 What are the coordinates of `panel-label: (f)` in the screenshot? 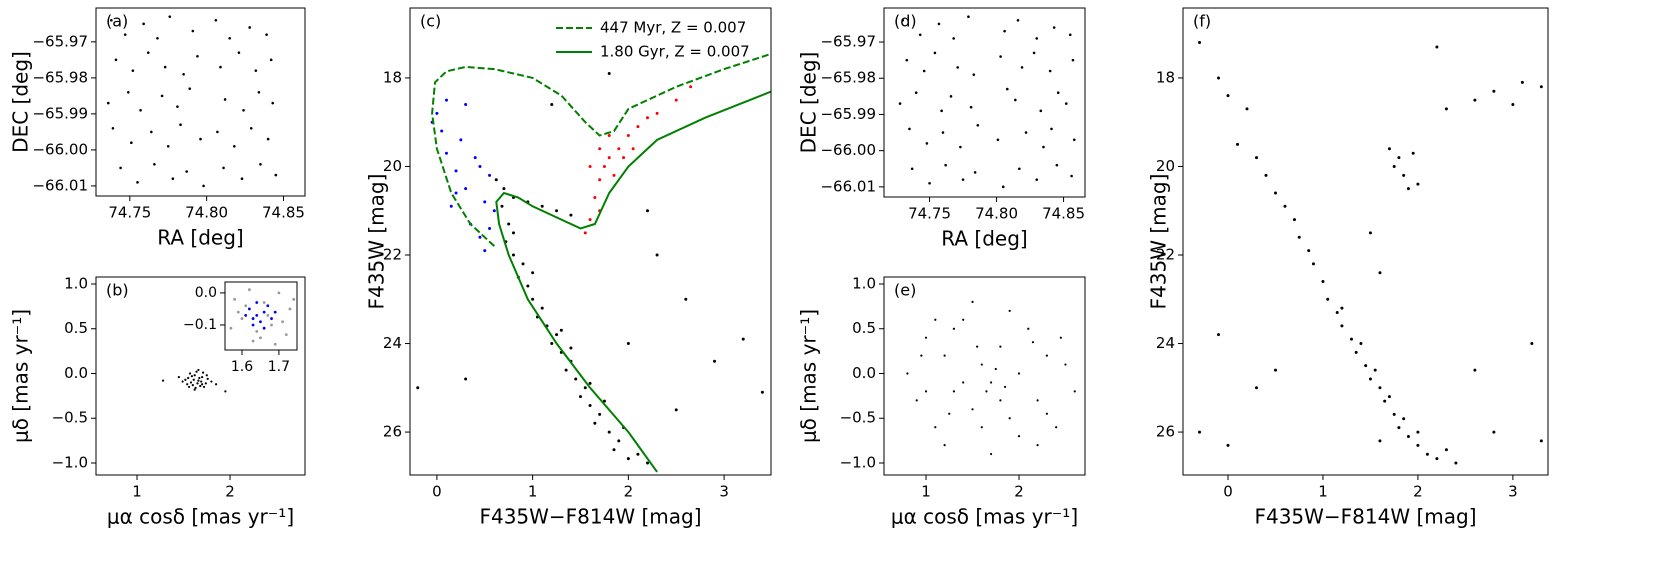 It's located at (1202, 21).